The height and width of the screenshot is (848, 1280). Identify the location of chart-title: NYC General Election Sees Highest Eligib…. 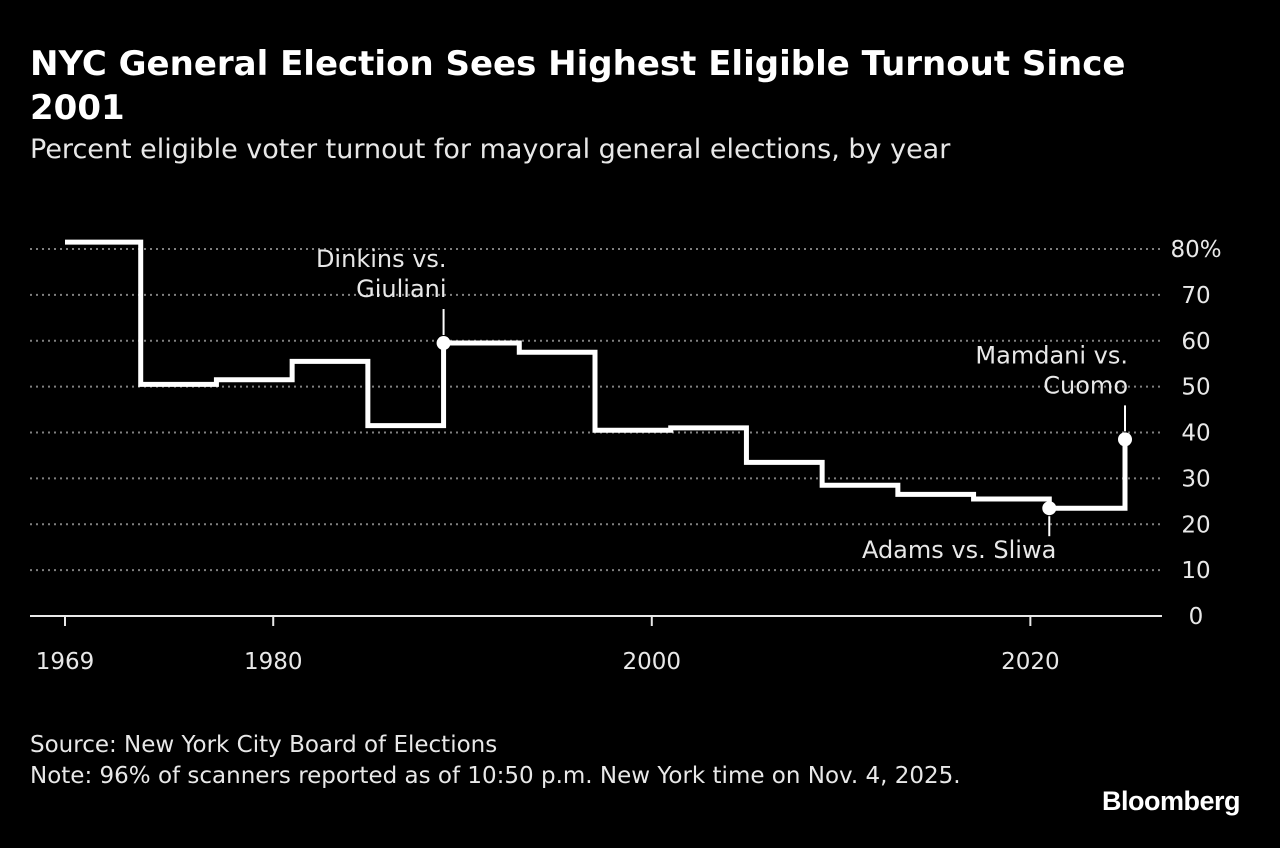
(578, 86).